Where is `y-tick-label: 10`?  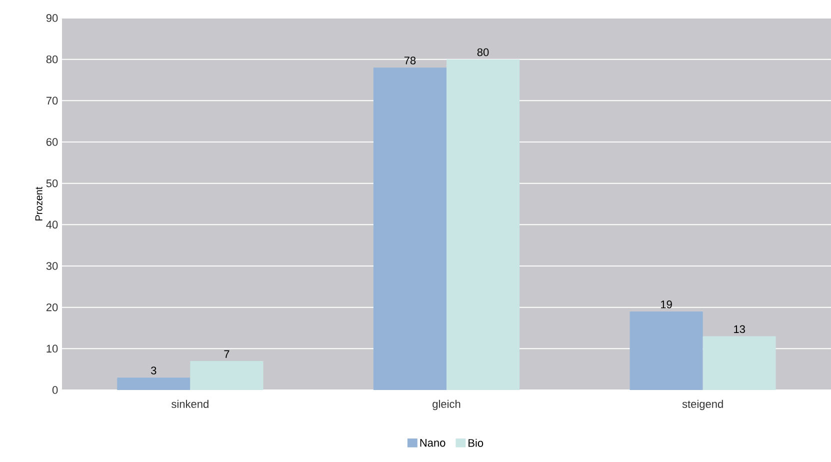 y-tick-label: 10 is located at coordinates (52, 348).